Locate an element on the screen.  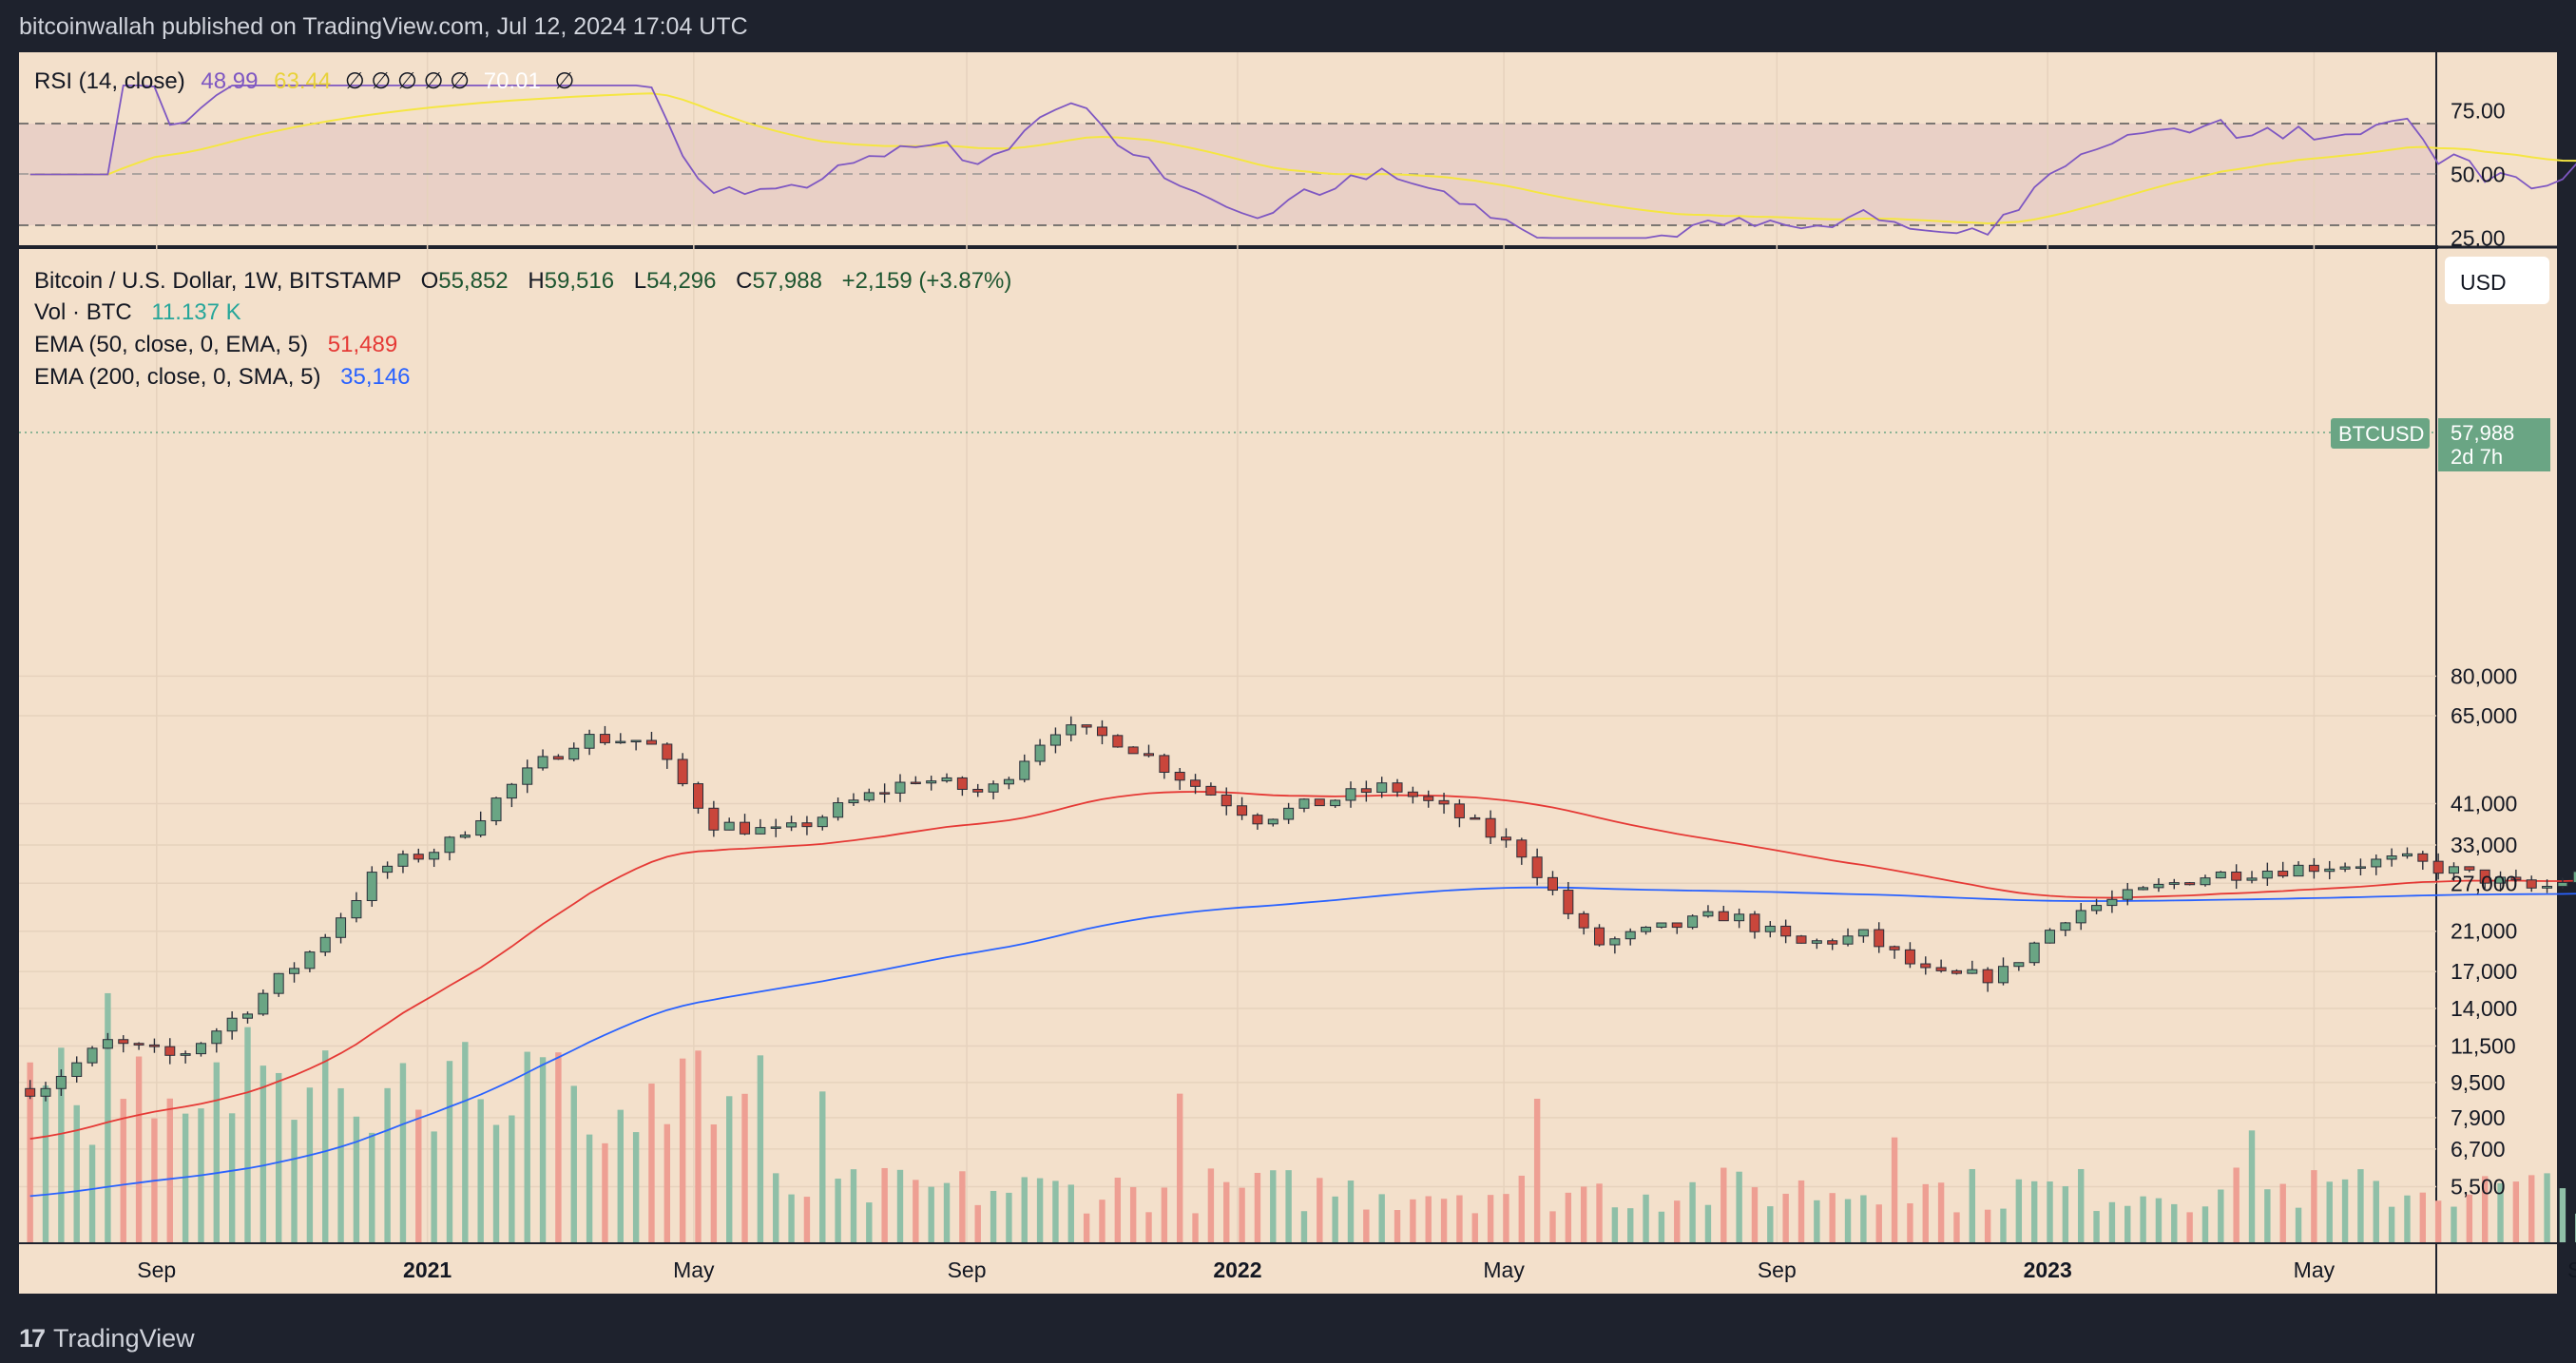
price-tick-label: 9,500 is located at coordinates (2478, 1082).